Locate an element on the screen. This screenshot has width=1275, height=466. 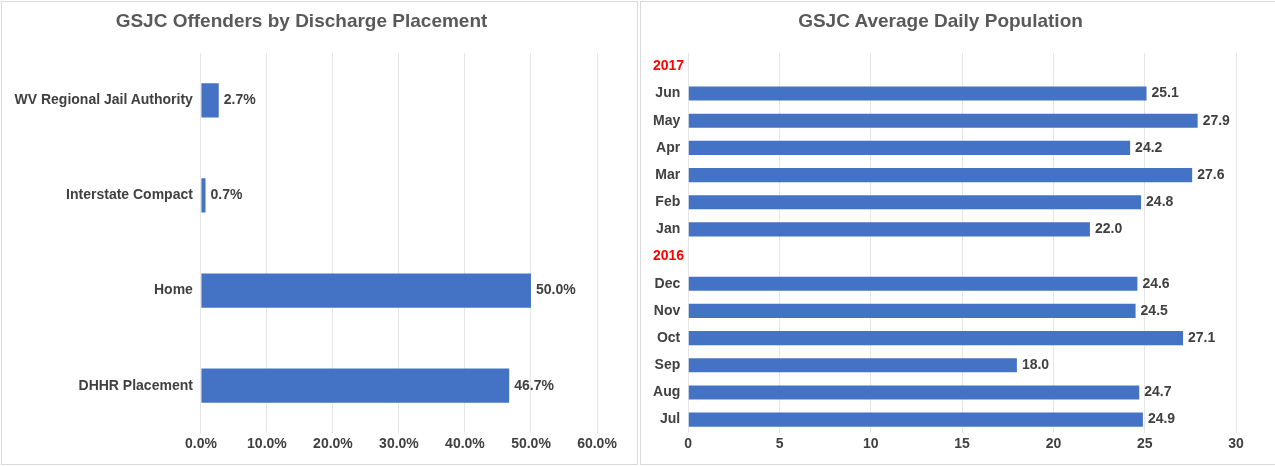
data-label: 24.8 is located at coordinates (1160, 201).